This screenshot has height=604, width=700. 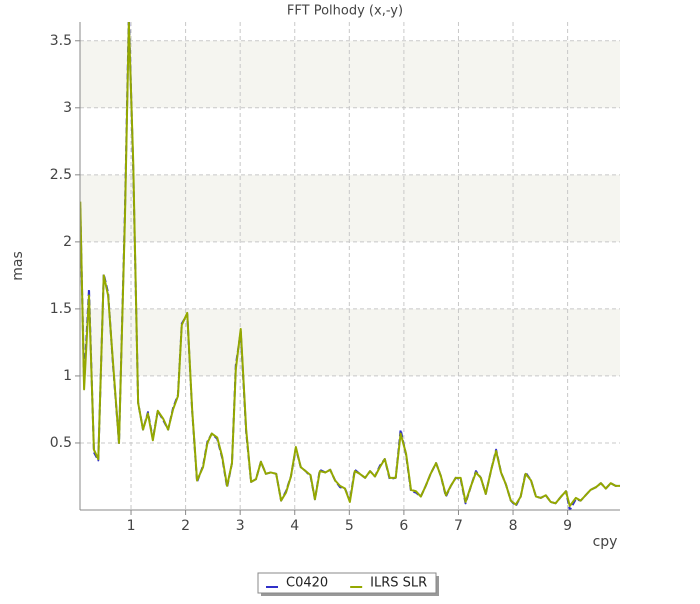 I want to click on y-tick-label: 1, so click(x=67, y=376).